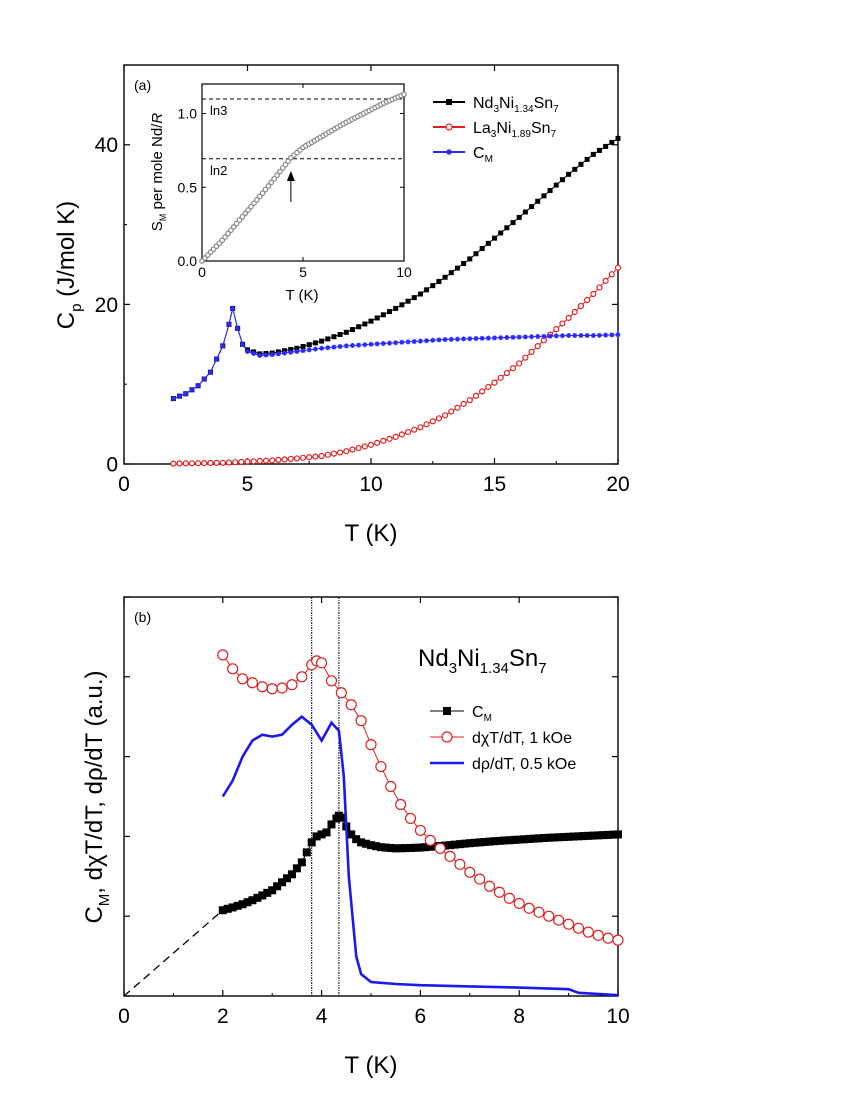  What do you see at coordinates (421, 1016) in the screenshot?
I see `b-axis-x-tick-label: 6` at bounding box center [421, 1016].